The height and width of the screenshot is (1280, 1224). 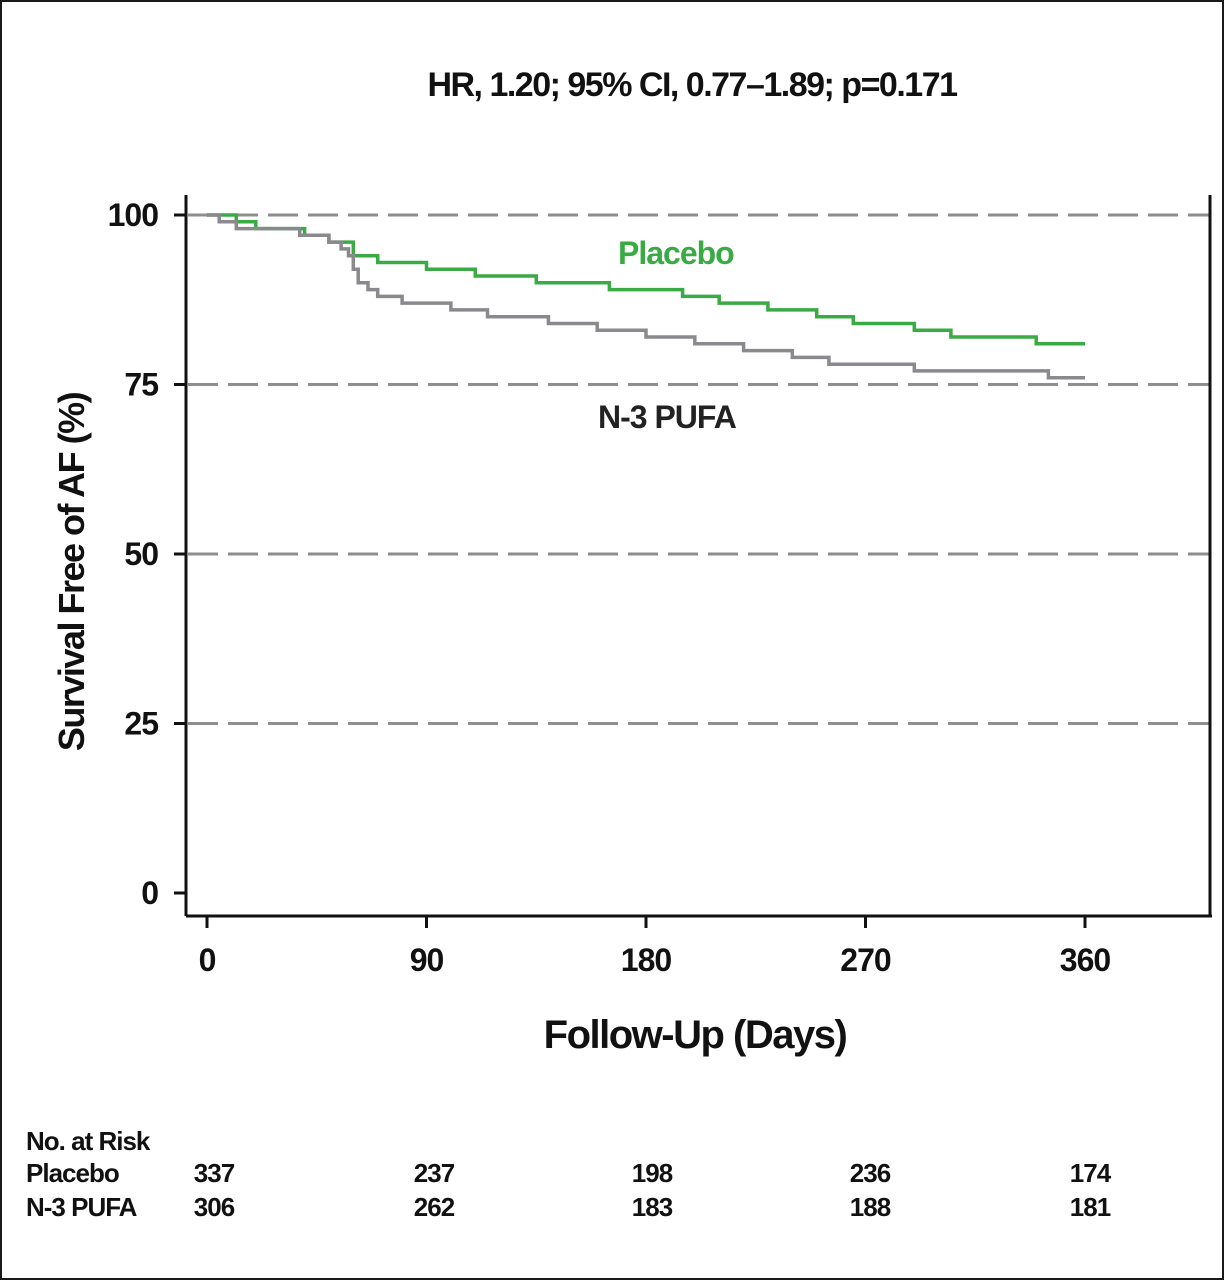 I want to click on risk-value-placebo-1: 237, so click(x=434, y=1173).